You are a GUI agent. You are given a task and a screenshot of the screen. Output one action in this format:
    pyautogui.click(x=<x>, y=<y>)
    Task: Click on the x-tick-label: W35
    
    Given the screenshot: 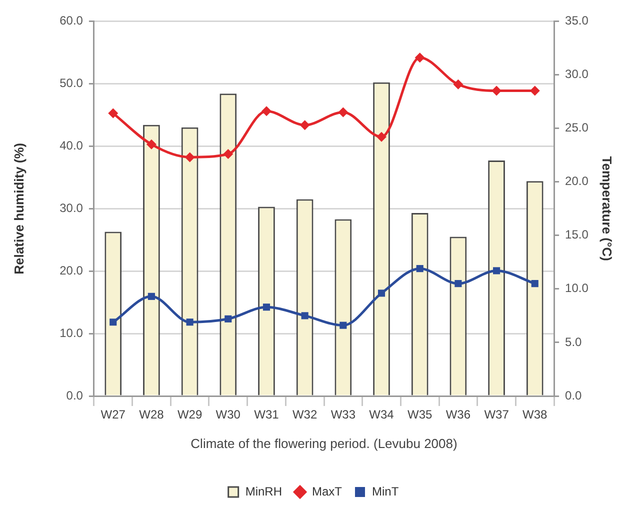 What is the action you would take?
    pyautogui.click(x=420, y=415)
    